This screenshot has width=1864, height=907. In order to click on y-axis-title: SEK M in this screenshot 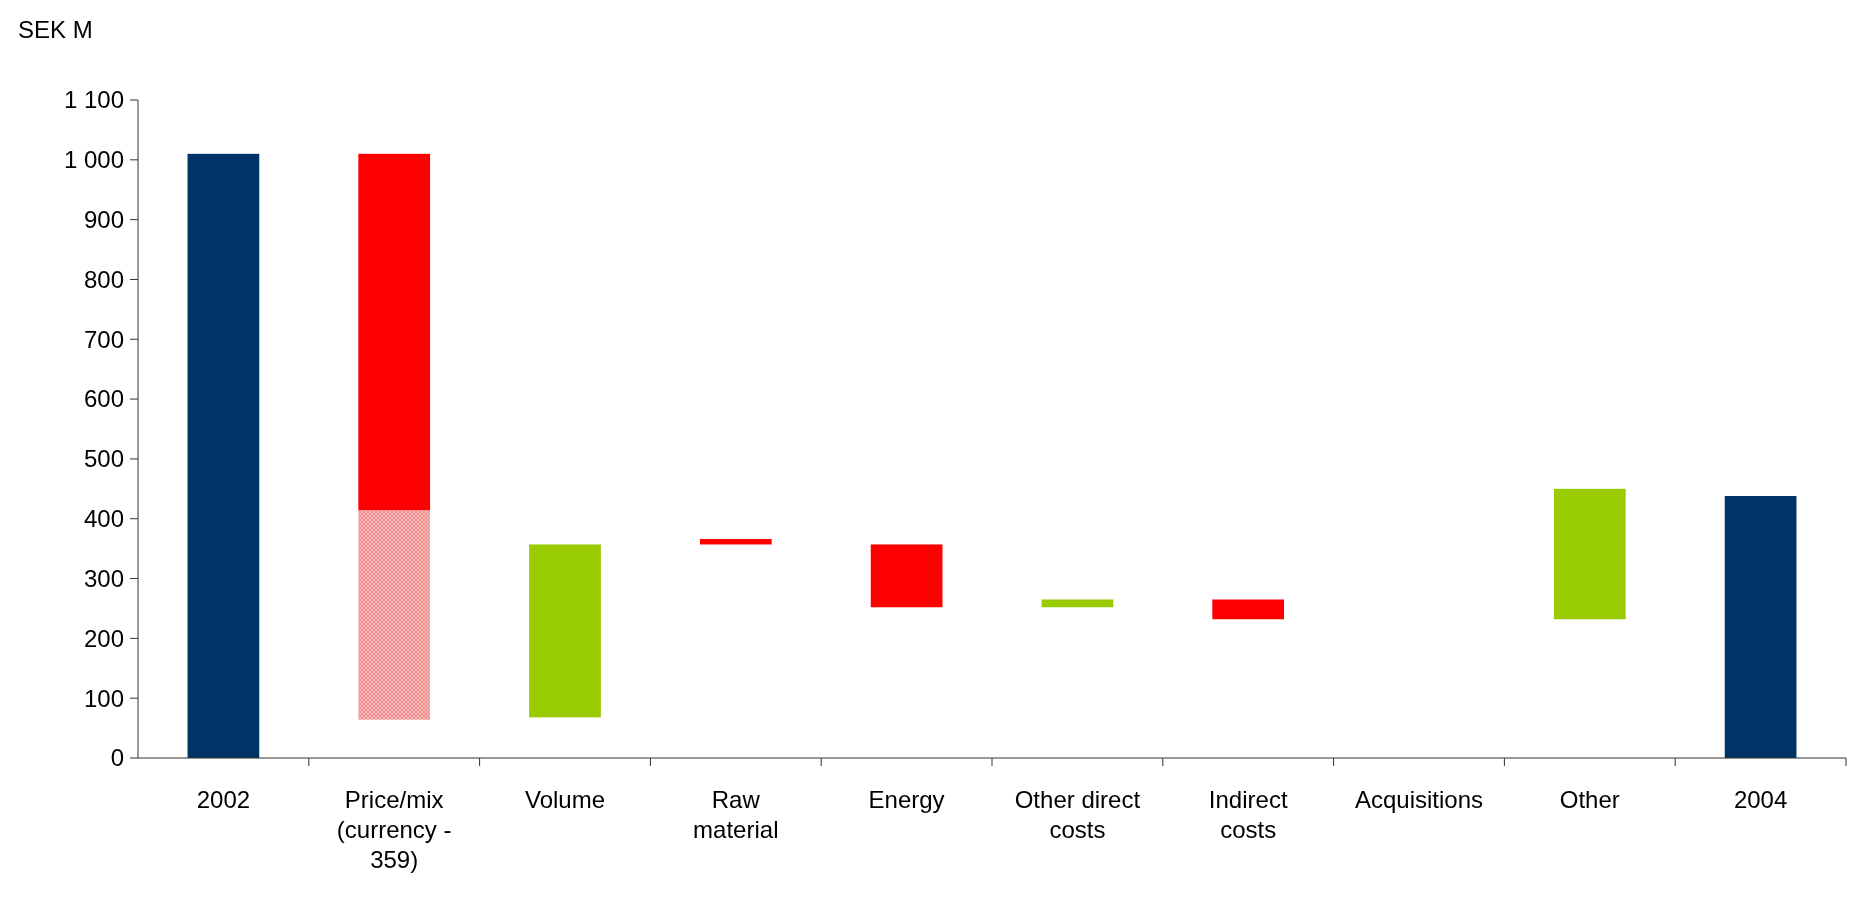, I will do `click(55, 29)`.